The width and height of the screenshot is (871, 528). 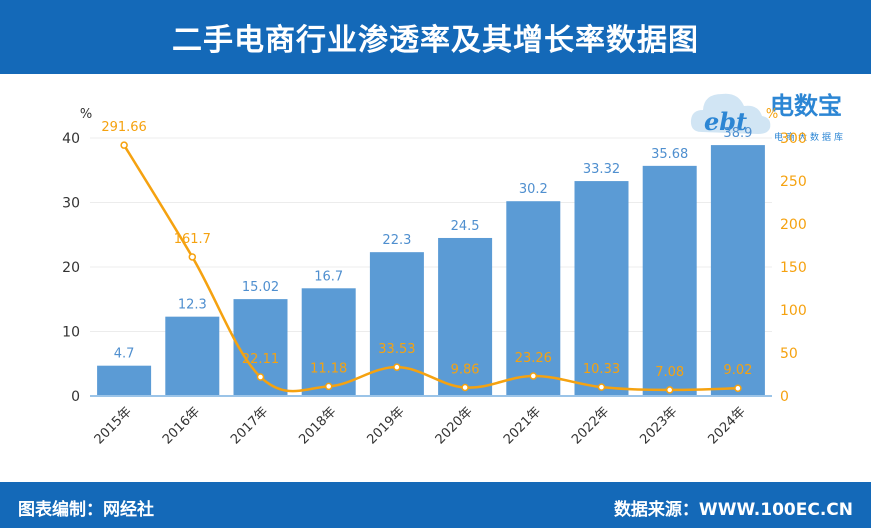 What do you see at coordinates (737, 370) in the screenshot?
I see `line-value-label: 9.02` at bounding box center [737, 370].